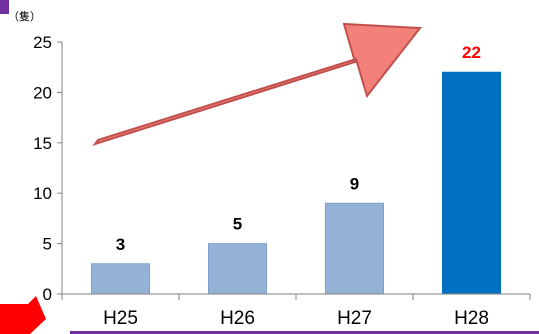  What do you see at coordinates (23, 315) in the screenshot?
I see `corner-arrow-shape` at bounding box center [23, 315].